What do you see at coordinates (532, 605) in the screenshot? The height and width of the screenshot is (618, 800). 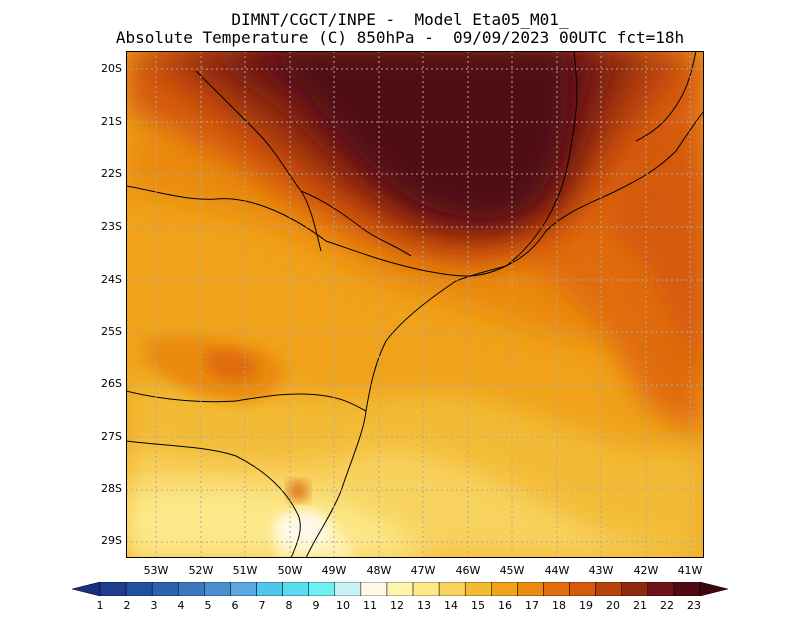 I see `colorbar-label-17: 17` at bounding box center [532, 605].